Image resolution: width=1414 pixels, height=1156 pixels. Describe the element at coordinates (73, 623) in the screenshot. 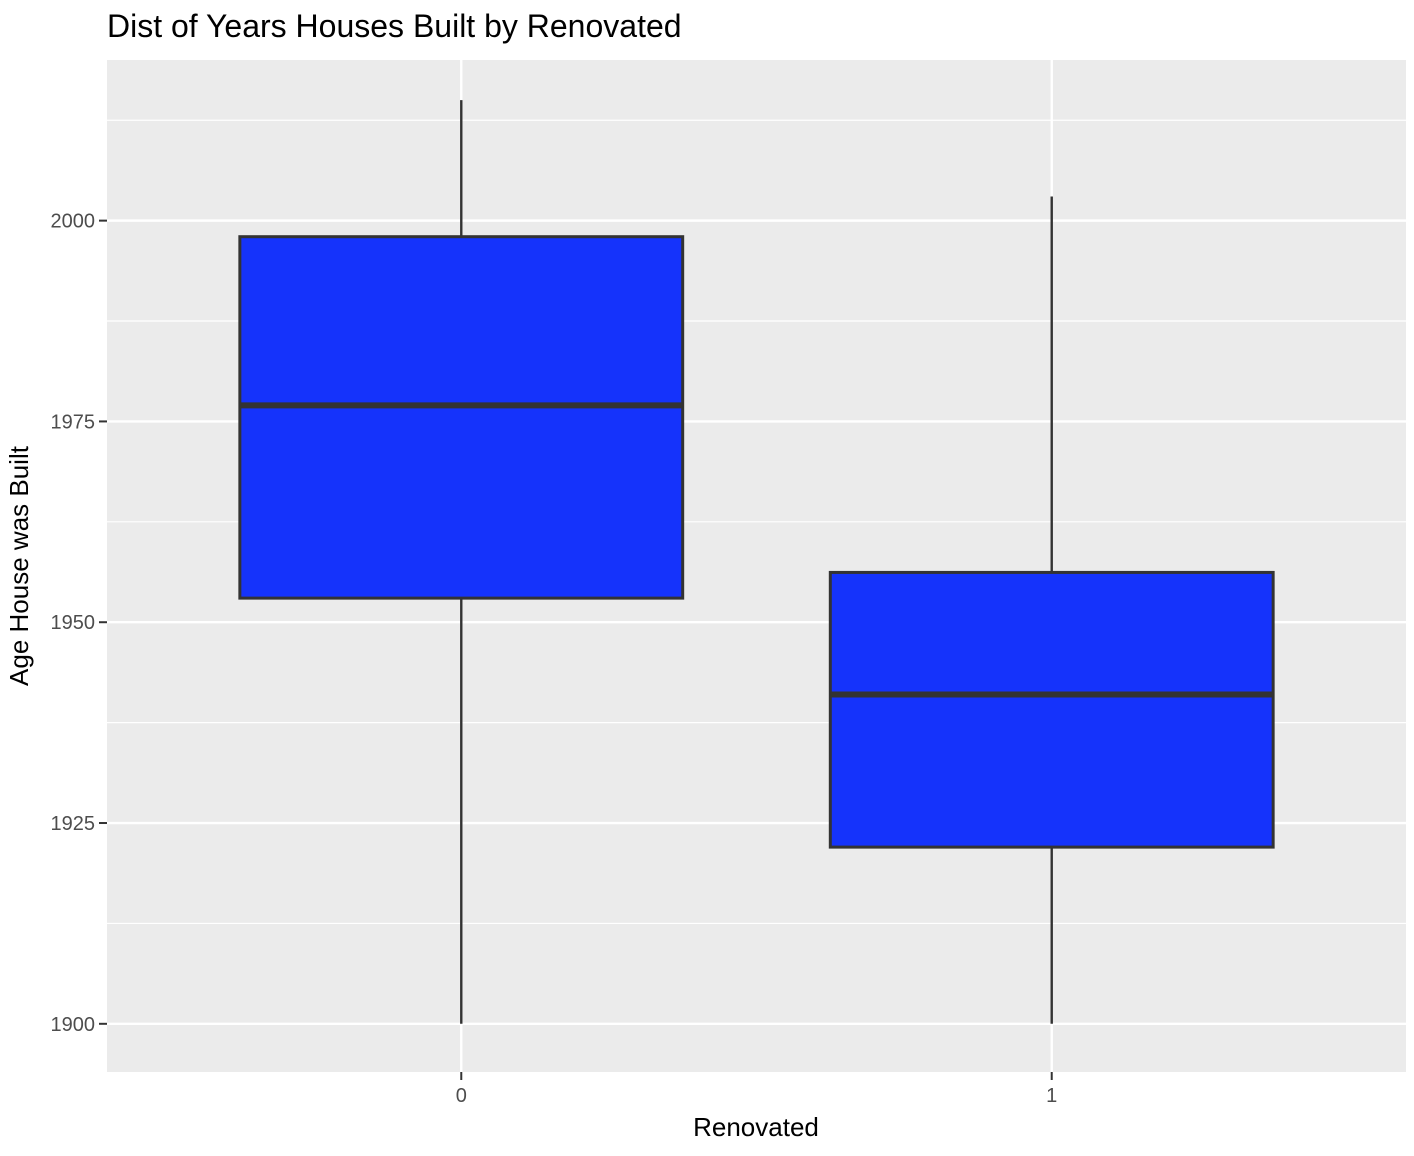

I see `y-tick-label: 1950` at that location.